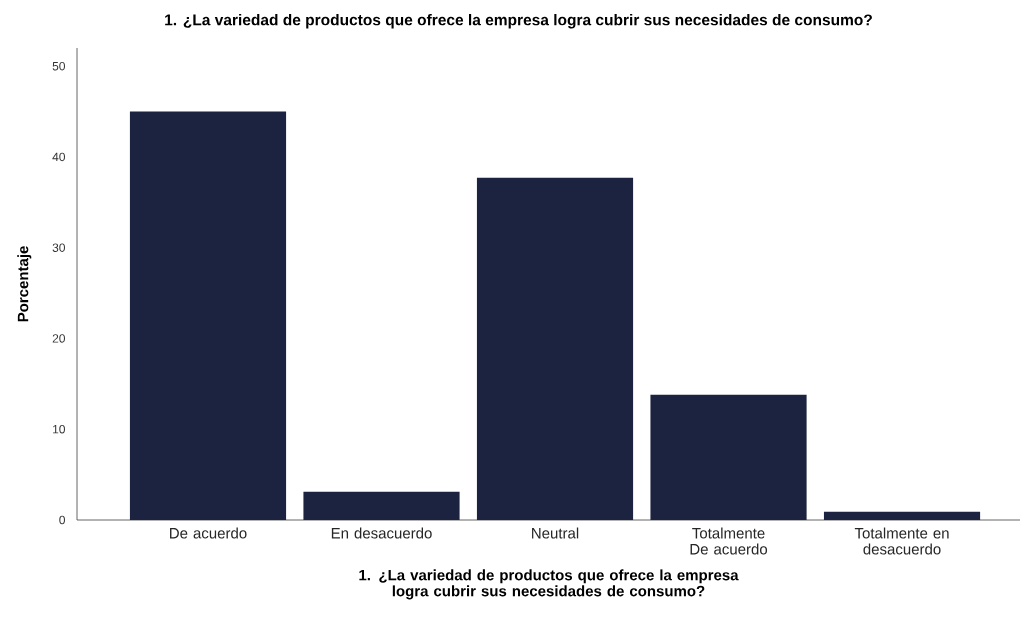 This screenshot has width=1036, height=635. Describe the element at coordinates (208, 533) in the screenshot. I see `x-tick-label: De acuerdo` at that location.